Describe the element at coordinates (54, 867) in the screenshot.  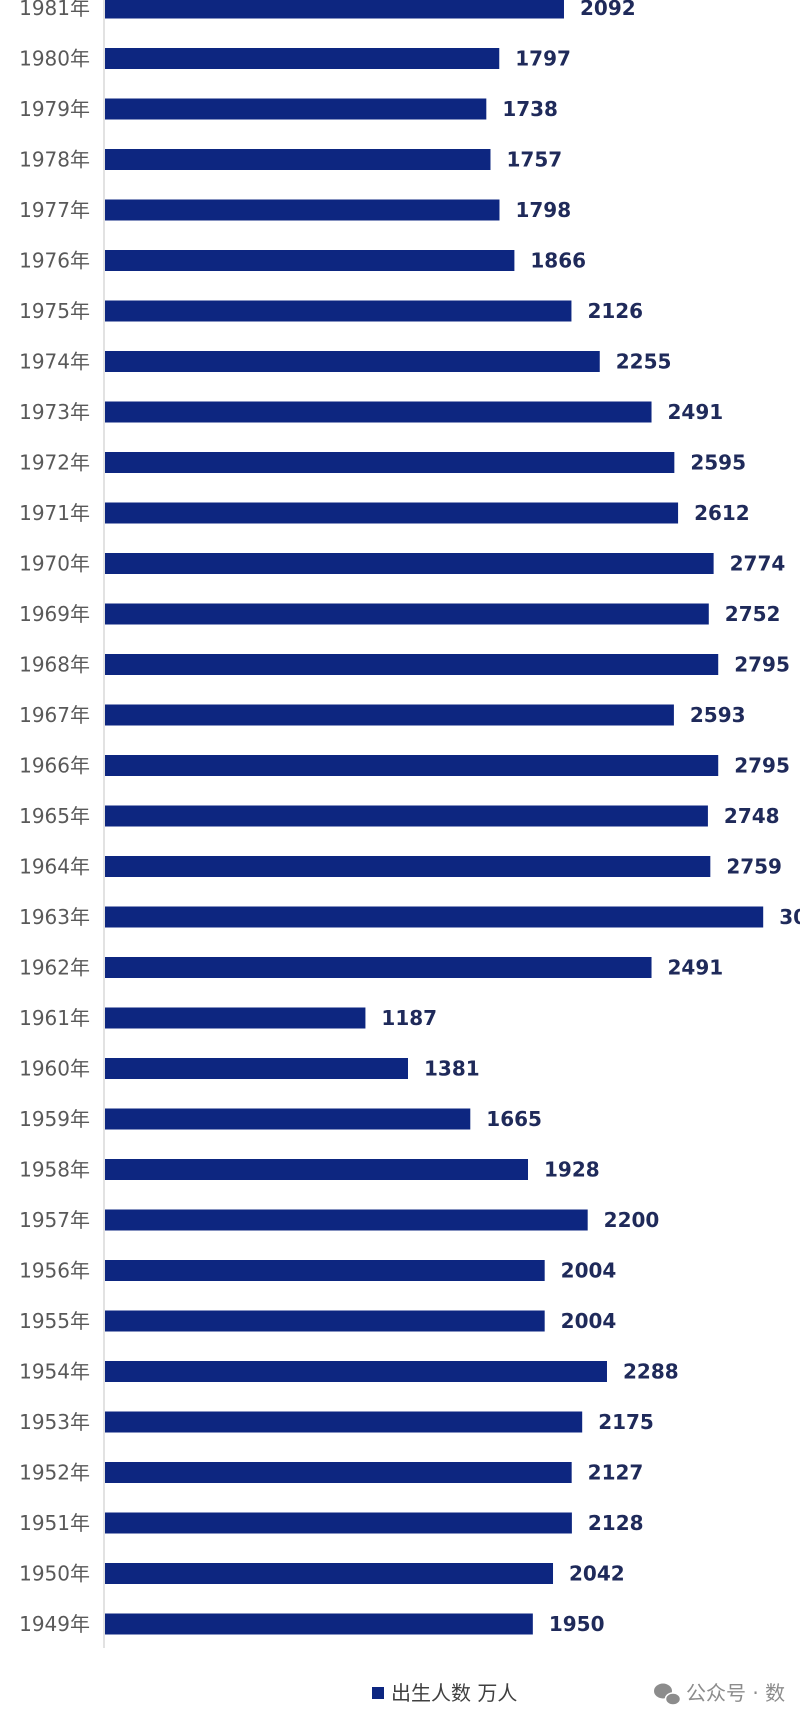
I see `category-label: 1964年` at that location.